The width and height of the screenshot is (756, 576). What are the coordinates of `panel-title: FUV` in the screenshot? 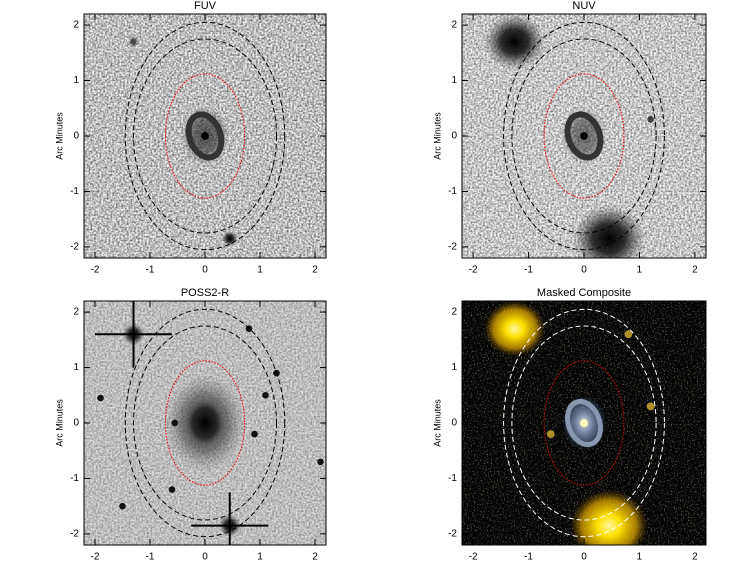 It's located at (205, 6).